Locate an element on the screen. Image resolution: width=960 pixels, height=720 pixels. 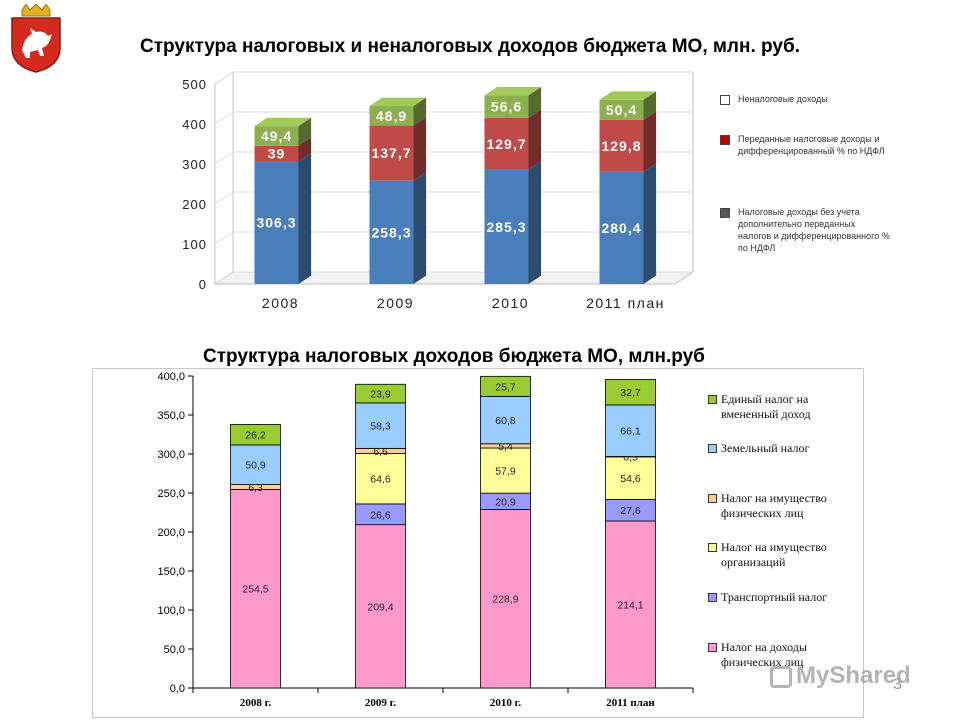
y-tick-label: 0,0 is located at coordinates (177, 689).